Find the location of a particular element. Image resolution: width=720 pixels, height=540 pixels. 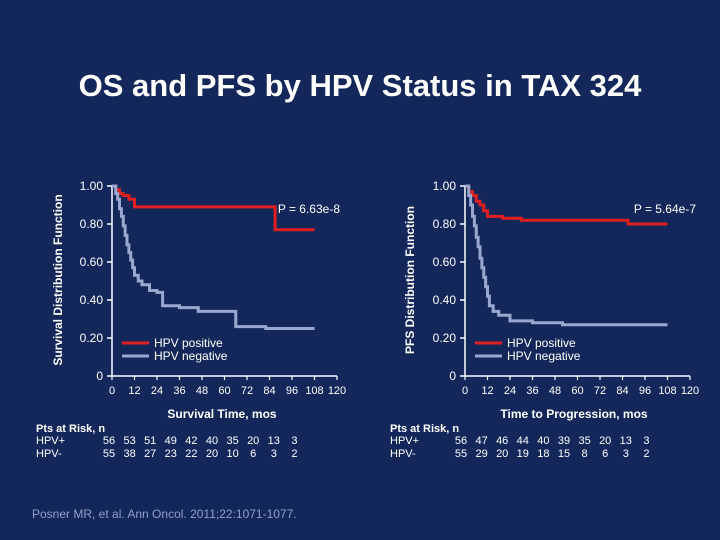

pfs-risk-row-hpv-pos: HPV+ 56 47 46 44 40 39 35 20 13 3 is located at coordinates (545, 441).